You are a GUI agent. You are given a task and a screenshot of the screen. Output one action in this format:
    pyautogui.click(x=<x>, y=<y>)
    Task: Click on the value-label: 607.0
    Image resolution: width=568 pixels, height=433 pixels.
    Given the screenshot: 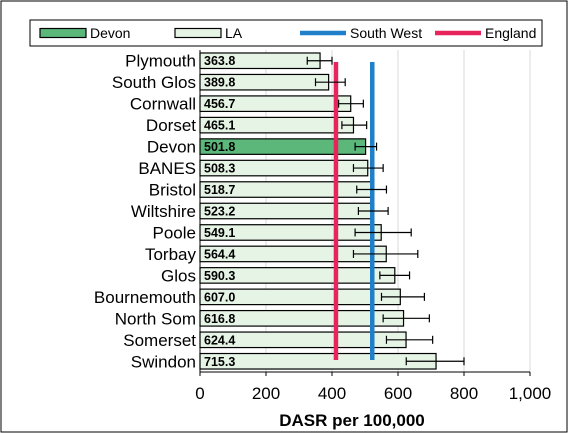 What is the action you would take?
    pyautogui.click(x=219, y=297)
    